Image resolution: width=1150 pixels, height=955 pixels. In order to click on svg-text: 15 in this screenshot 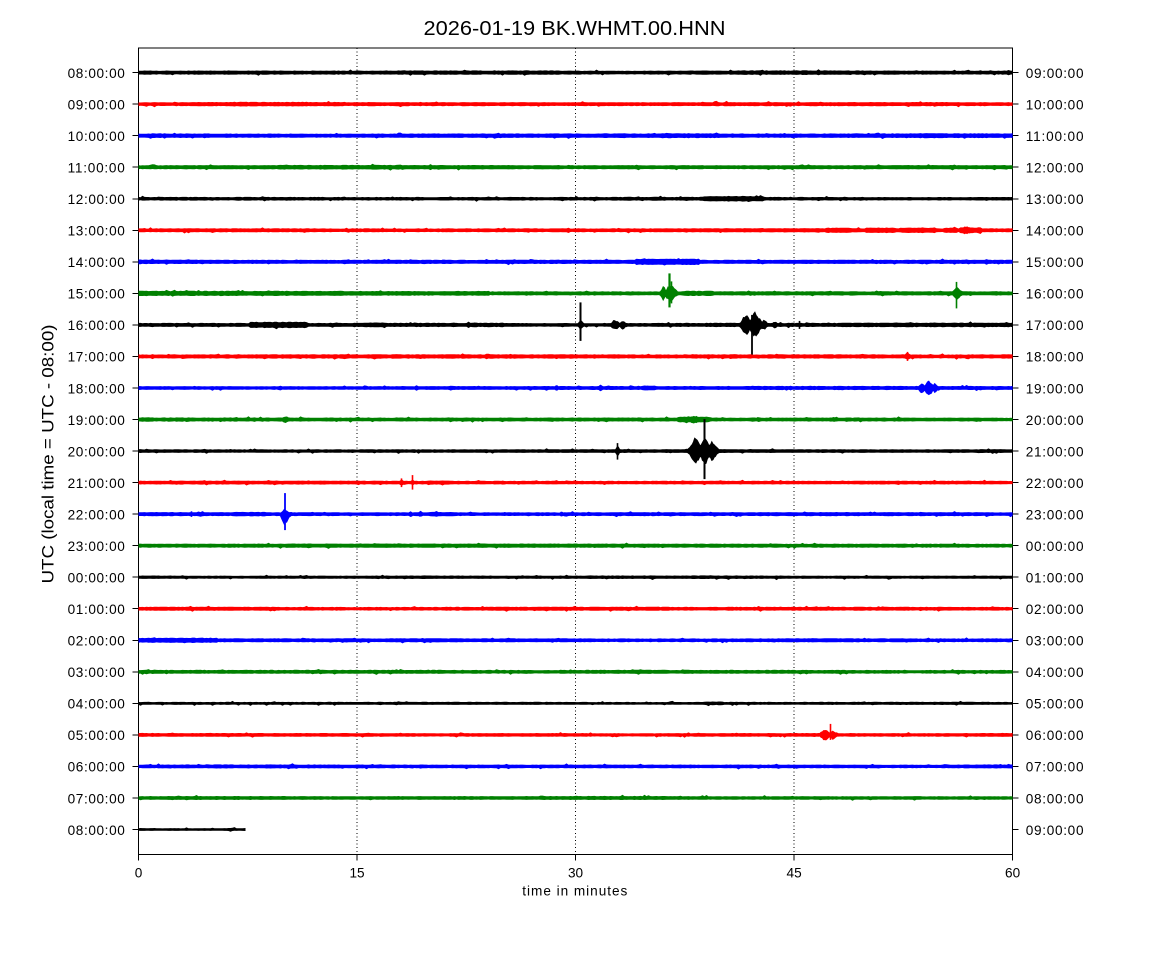, I will do `click(356, 873)`.